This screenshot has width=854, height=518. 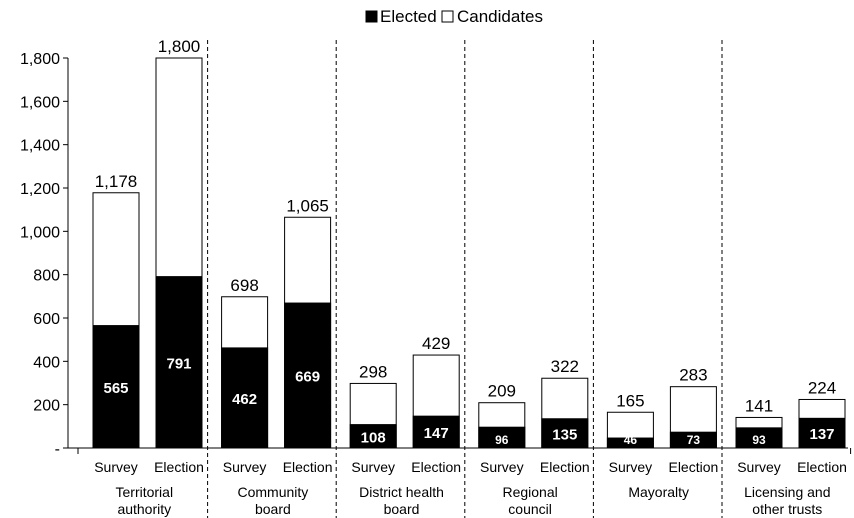 I want to click on y-tick-label: -, so click(x=57, y=449).